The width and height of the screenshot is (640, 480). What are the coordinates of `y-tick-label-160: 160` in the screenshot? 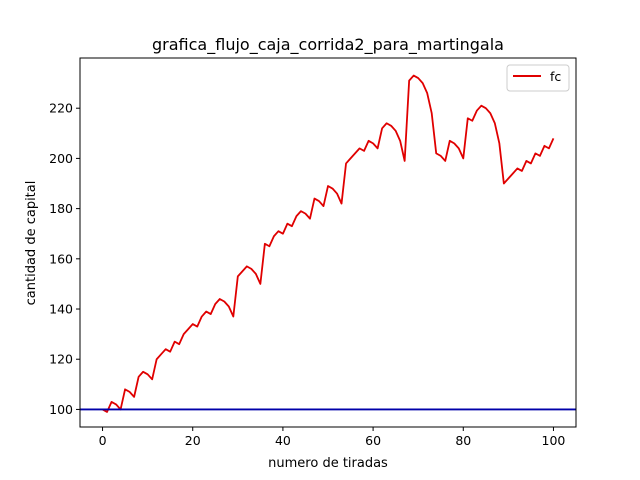 It's located at (61, 258).